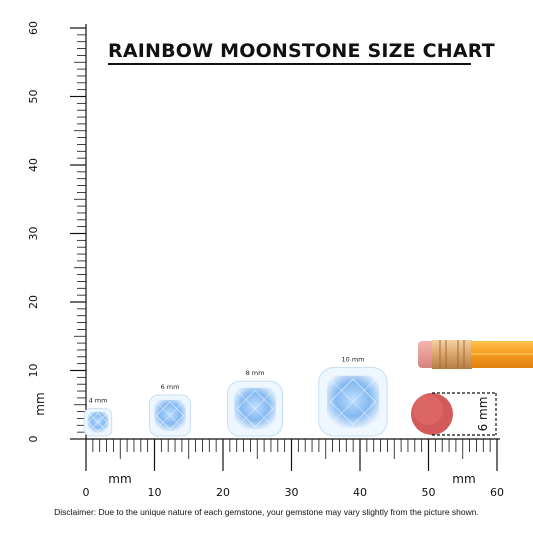  What do you see at coordinates (170, 387) in the screenshot?
I see `gemstone-size-label: 6 mm` at bounding box center [170, 387].